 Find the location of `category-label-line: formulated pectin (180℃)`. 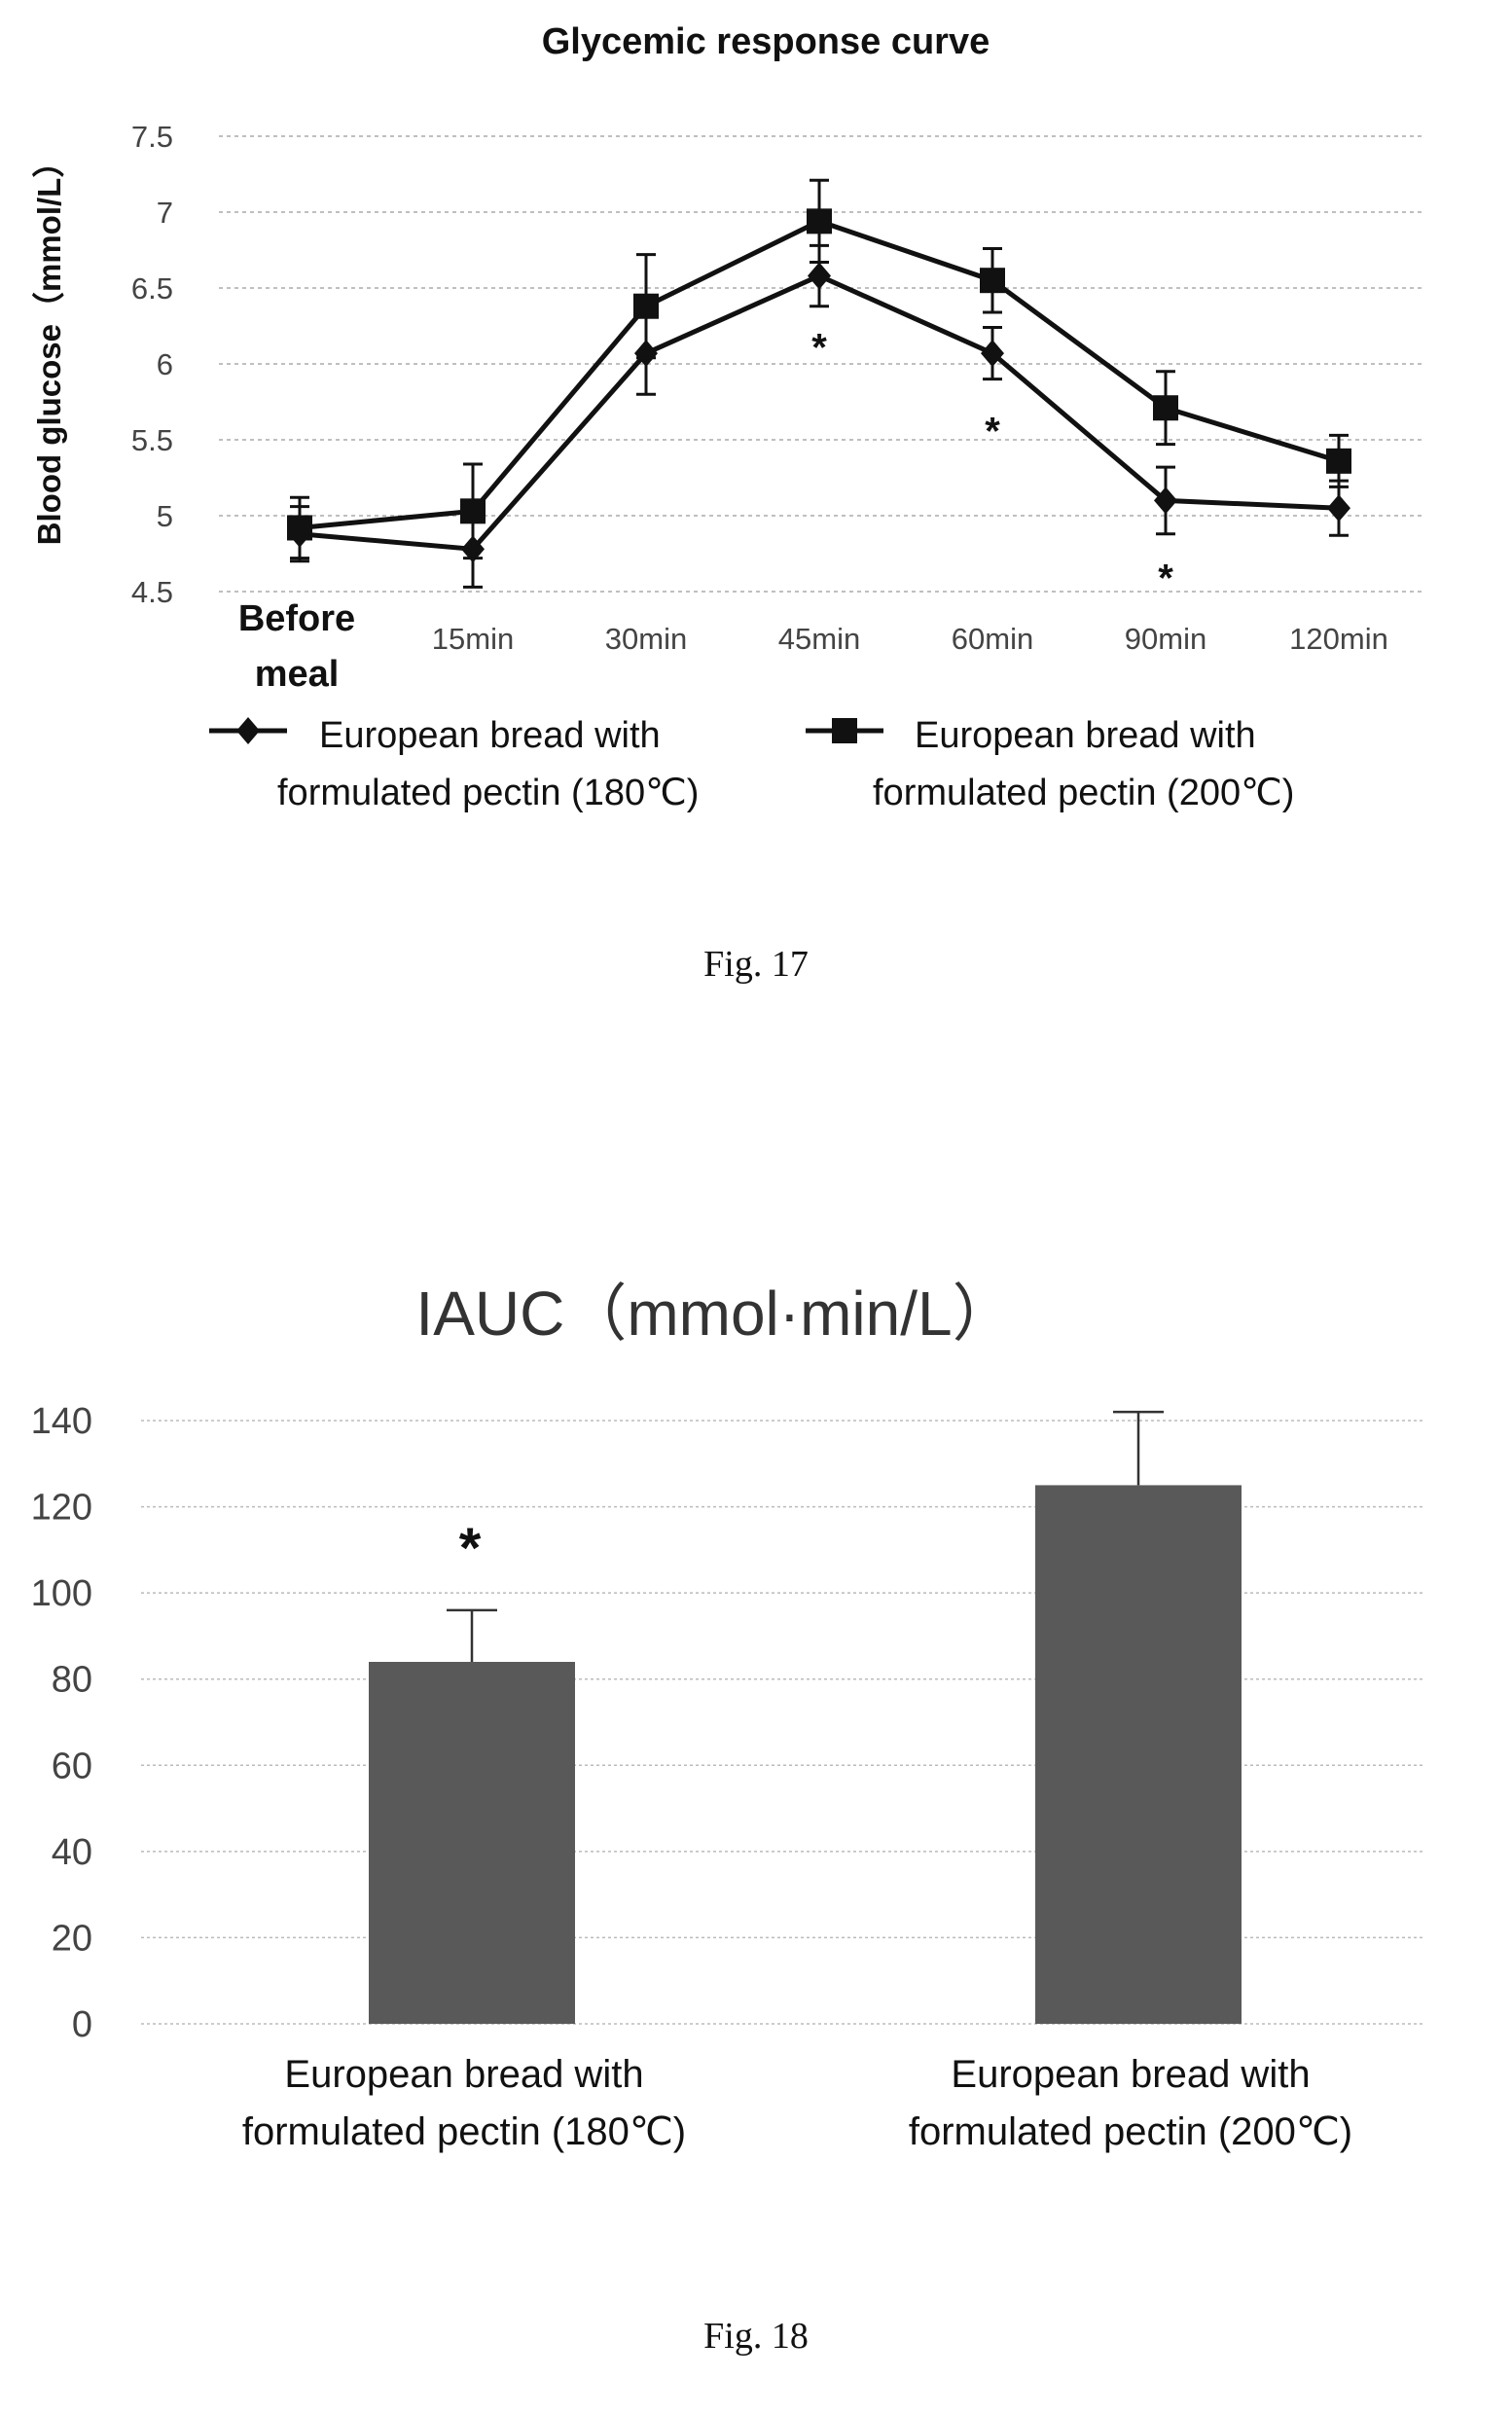

category-label-line: formulated pectin (180℃) is located at coordinates (464, 2131).